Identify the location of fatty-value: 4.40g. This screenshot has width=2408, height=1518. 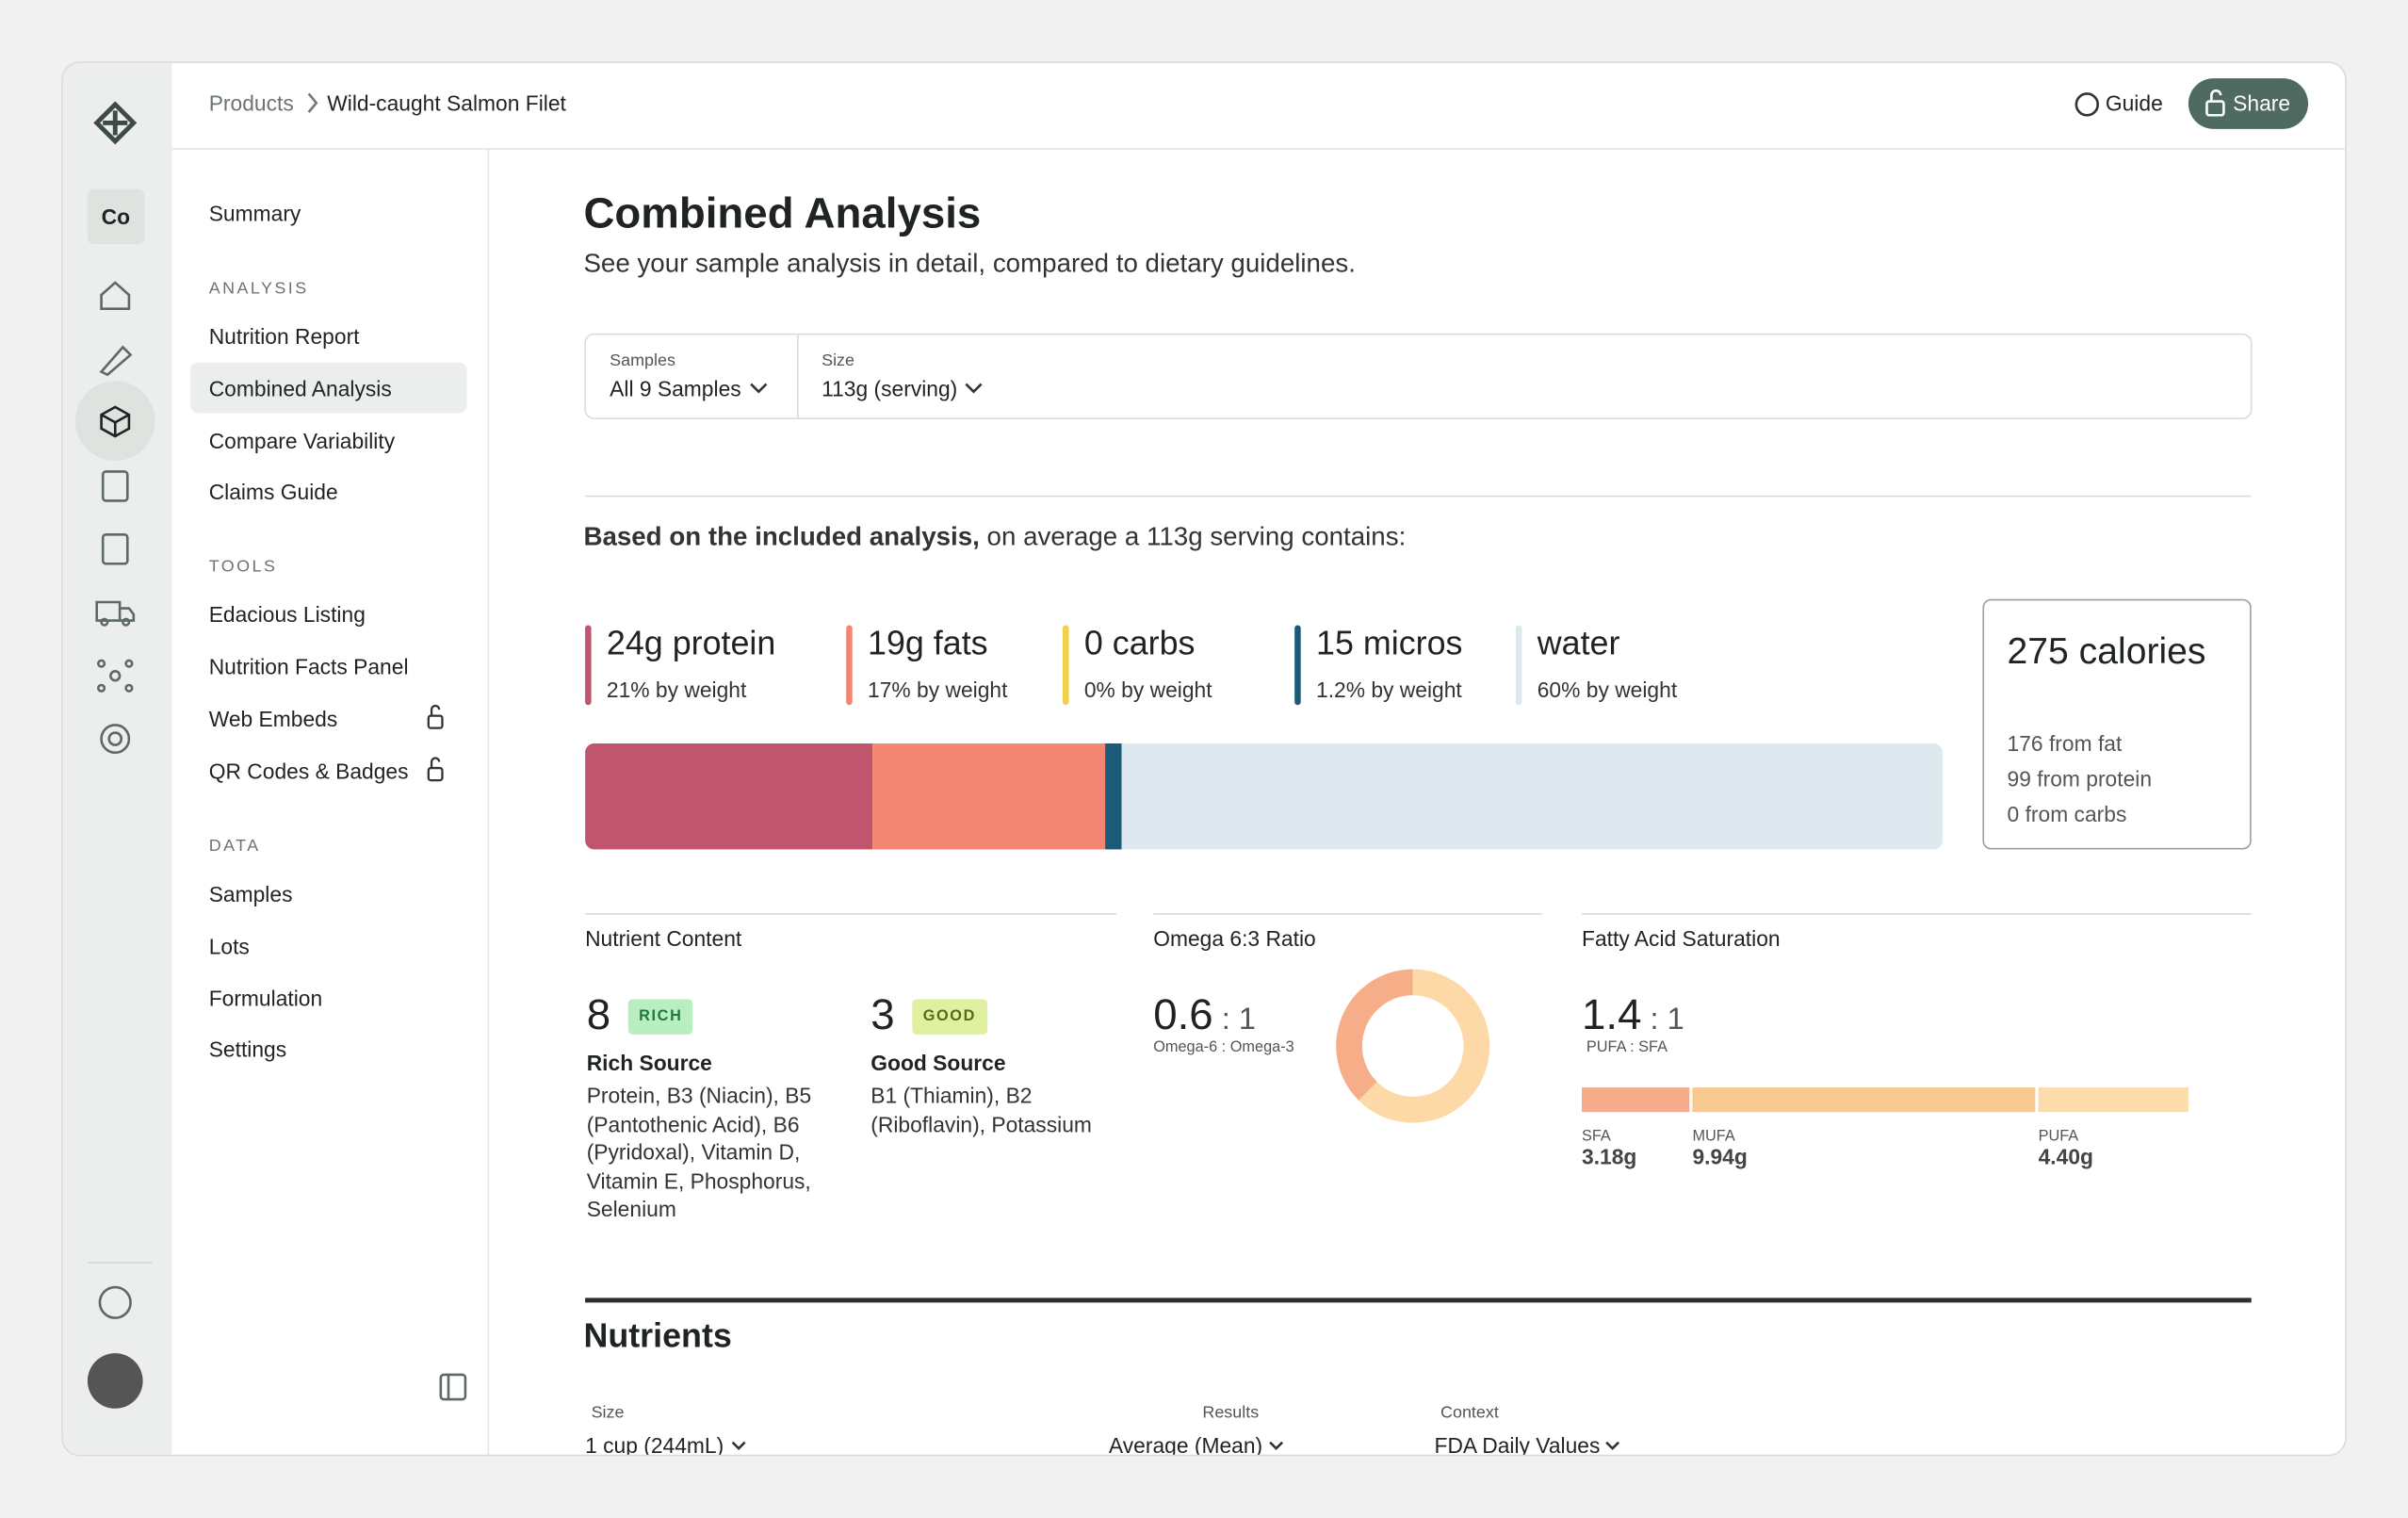
(2065, 1156).